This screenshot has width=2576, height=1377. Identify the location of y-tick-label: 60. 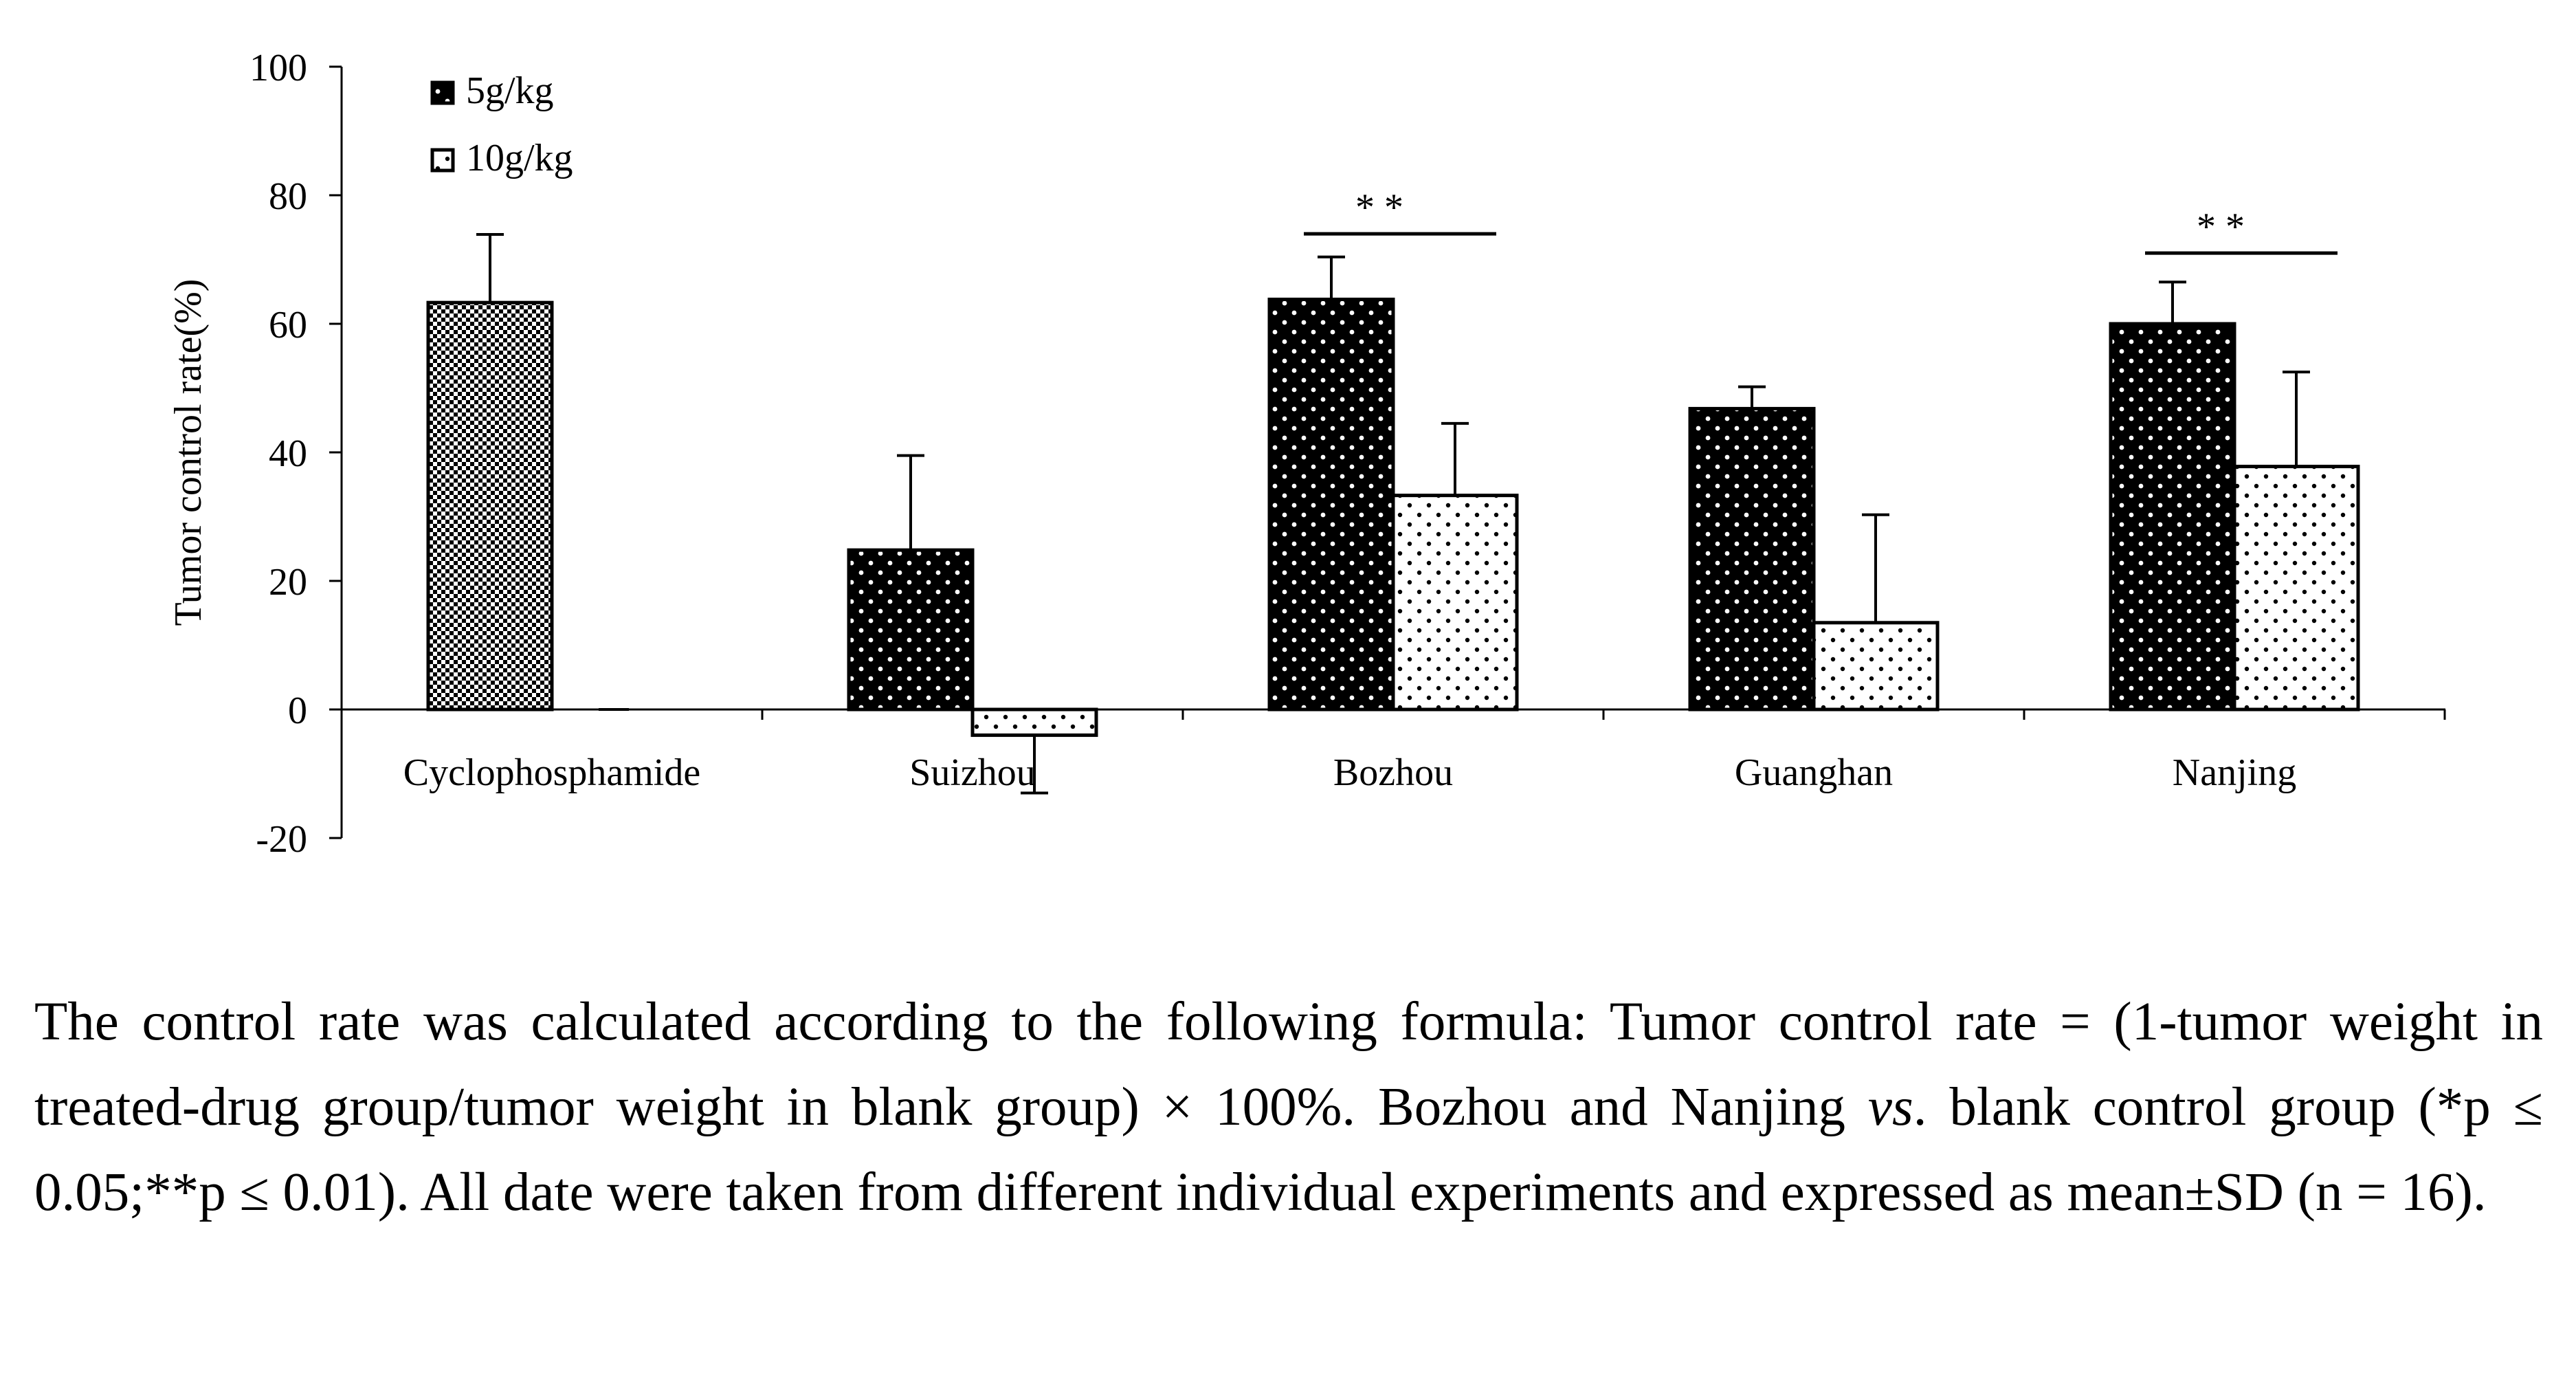
(288, 325).